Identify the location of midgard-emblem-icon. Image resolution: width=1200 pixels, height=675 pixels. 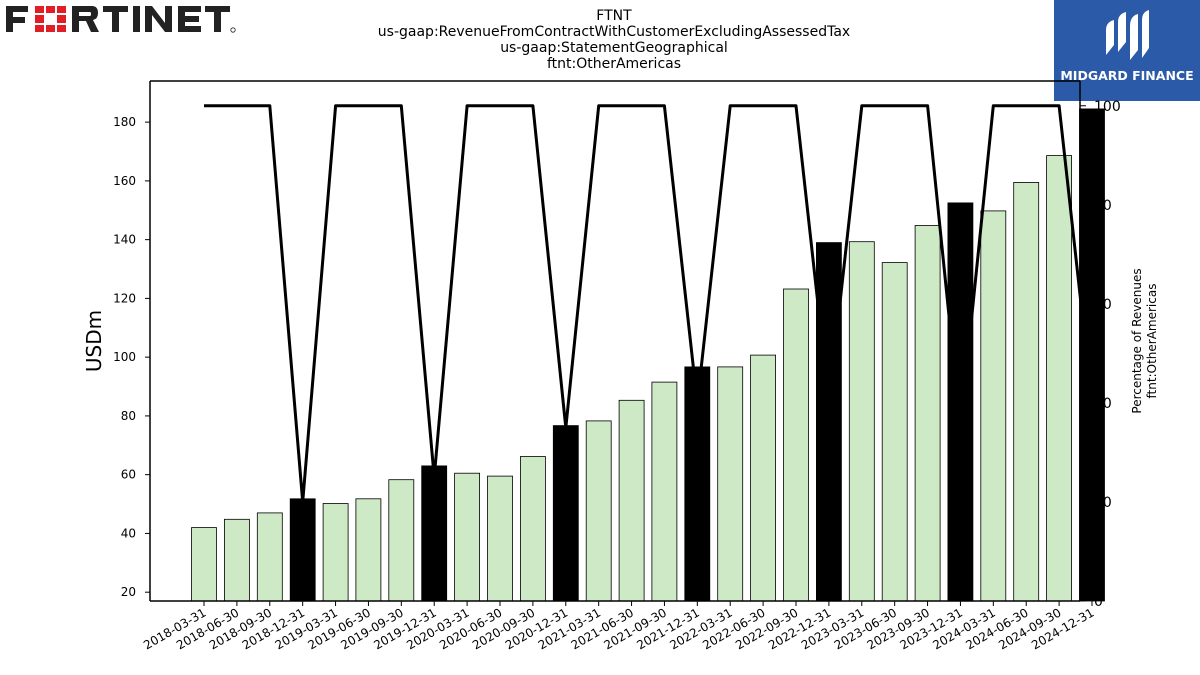
(1127, 35).